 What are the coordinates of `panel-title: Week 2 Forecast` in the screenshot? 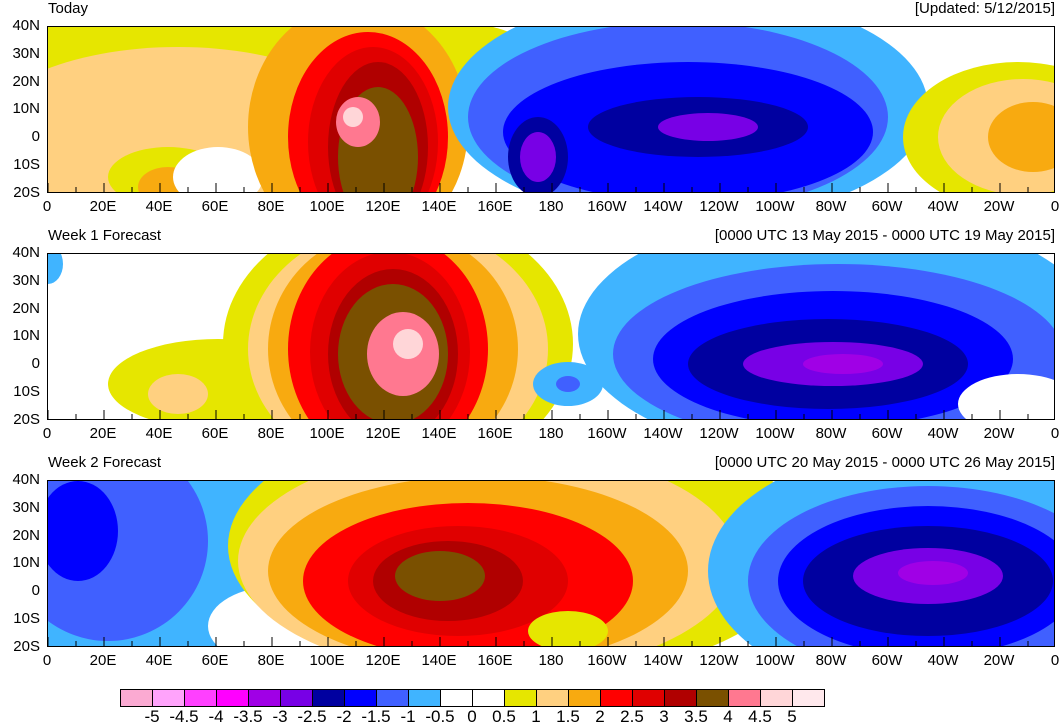 It's located at (105, 462).